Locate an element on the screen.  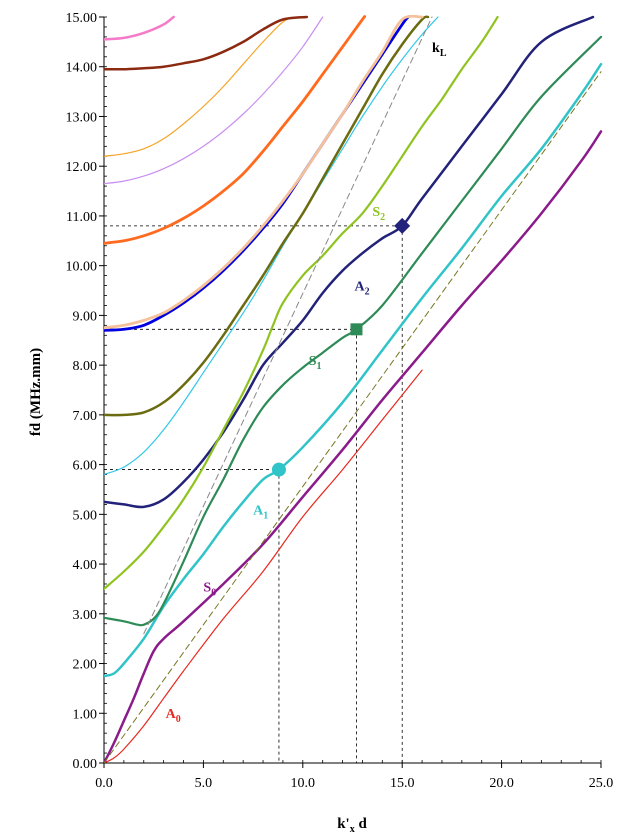
x-tick-label: 20.0 is located at coordinates (501, 783).